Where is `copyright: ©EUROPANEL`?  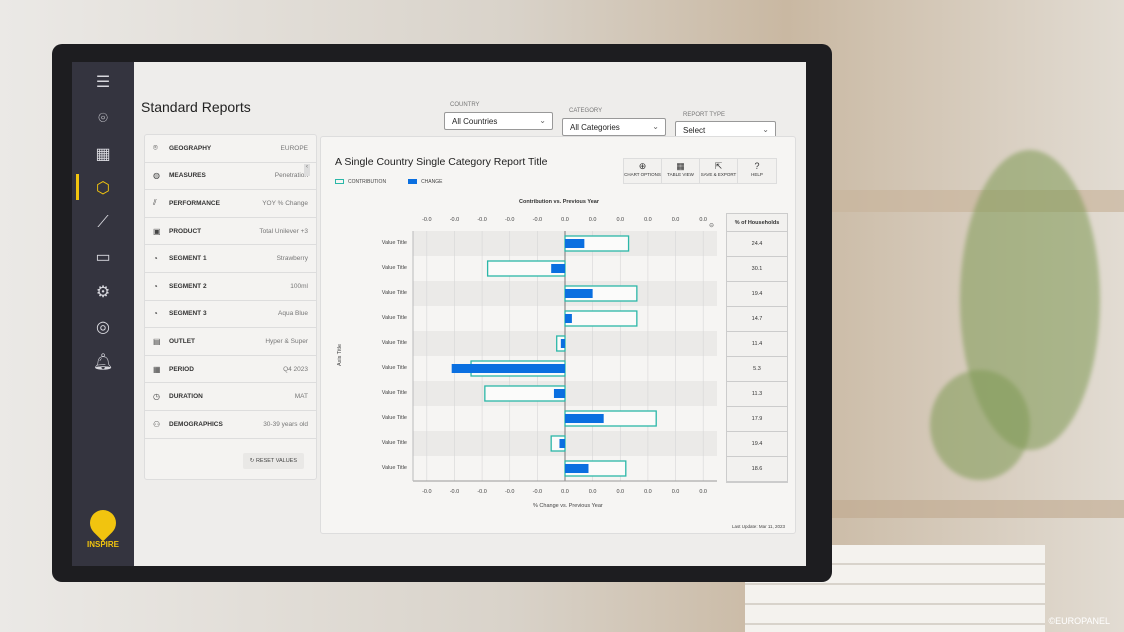 copyright: ©EUROPANEL is located at coordinates (1079, 621).